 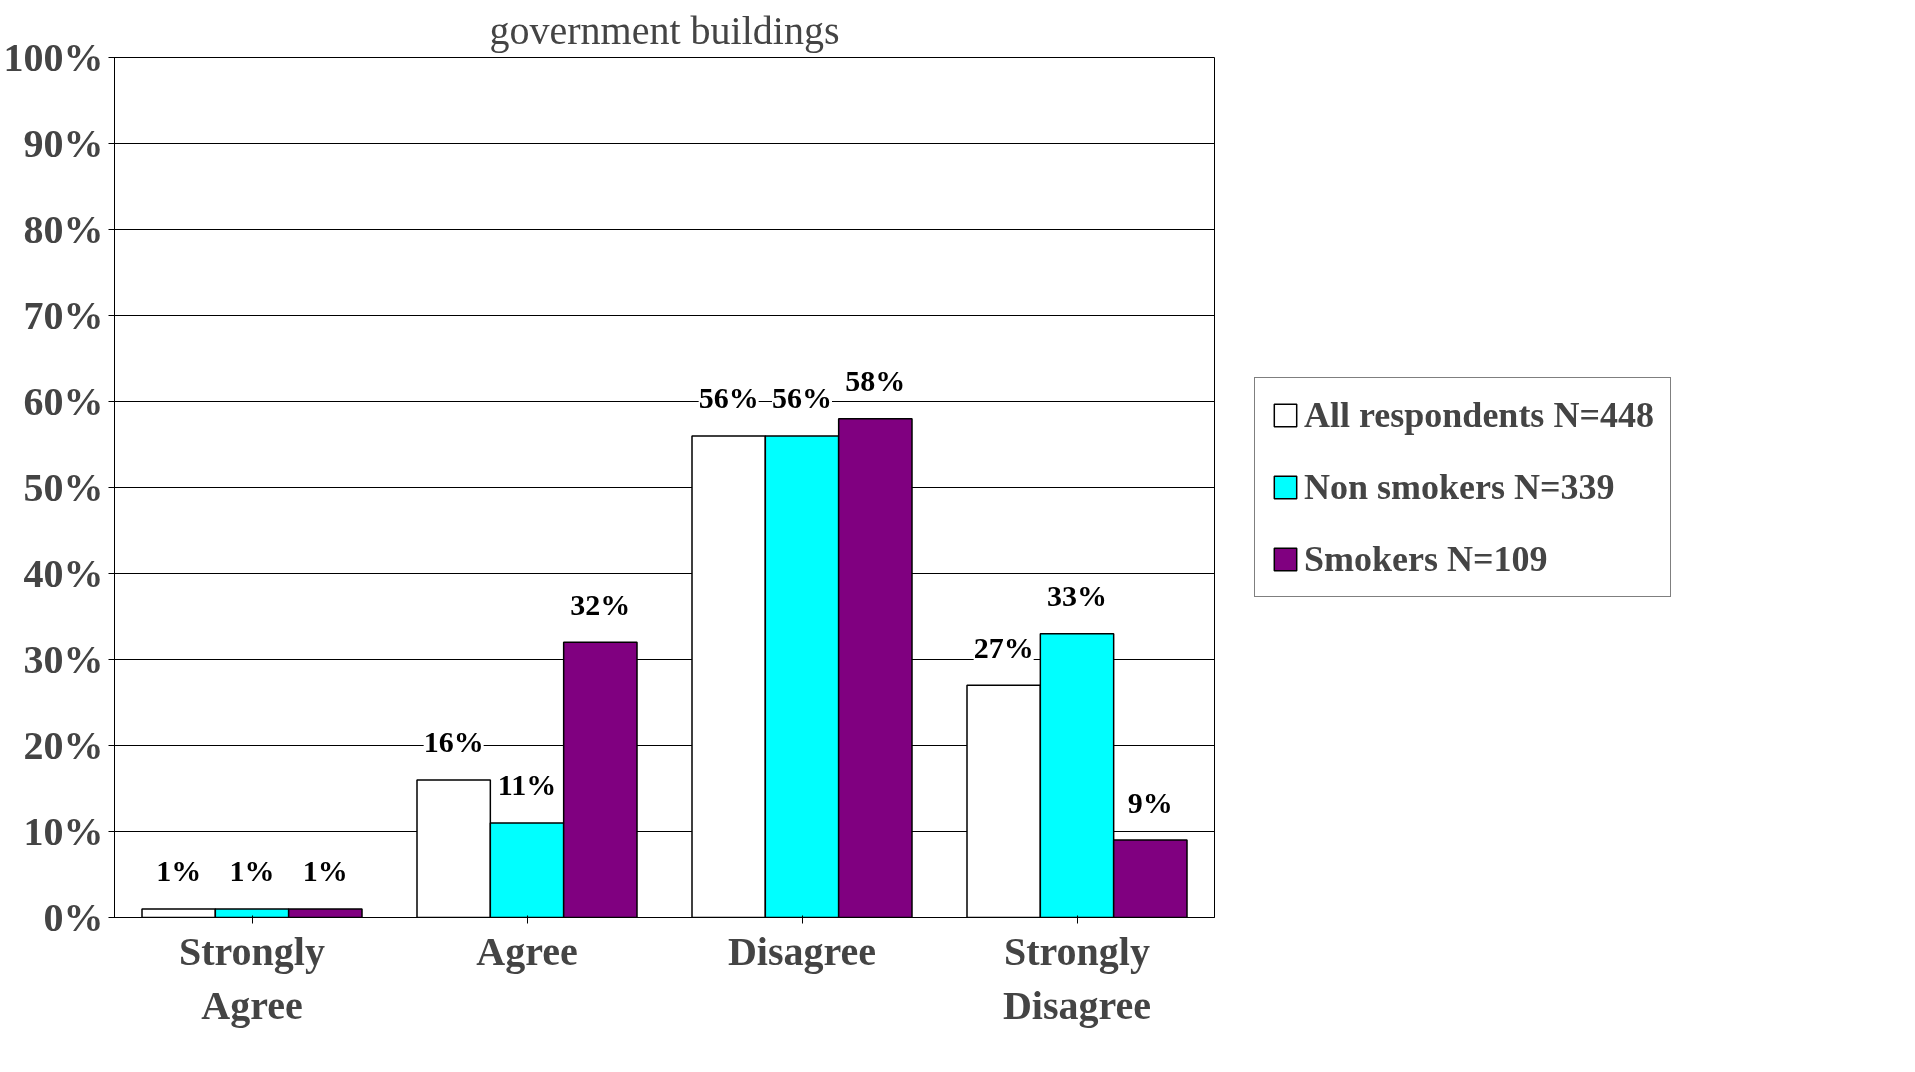 What do you see at coordinates (63, 573) in the screenshot?
I see `y-tick-label: 40%` at bounding box center [63, 573].